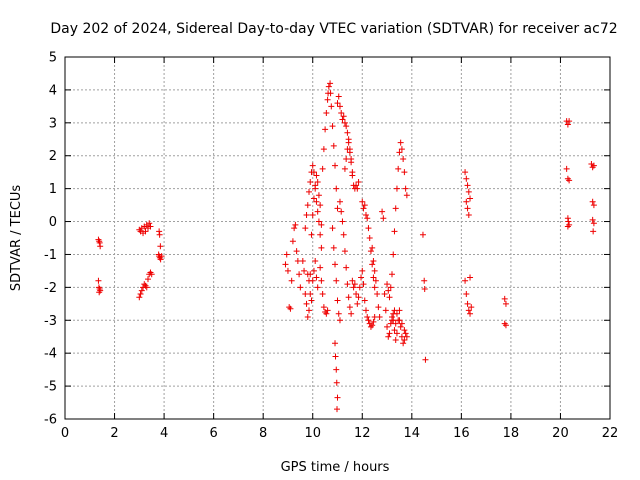  Describe the element at coordinates (610, 433) in the screenshot. I see `x-tick-label: 22` at that location.